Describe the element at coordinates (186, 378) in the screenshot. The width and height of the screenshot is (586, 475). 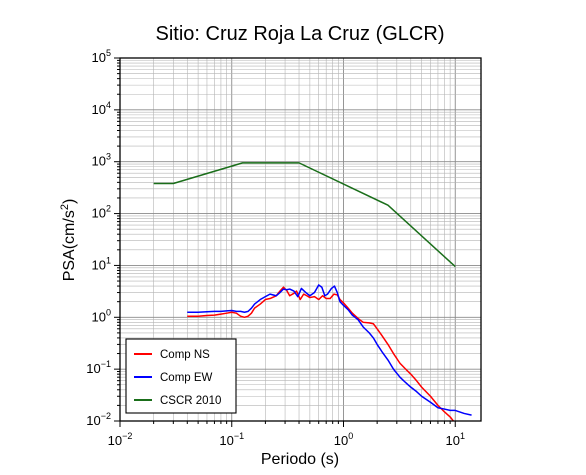
I see `legend-label: Comp EW` at that location.